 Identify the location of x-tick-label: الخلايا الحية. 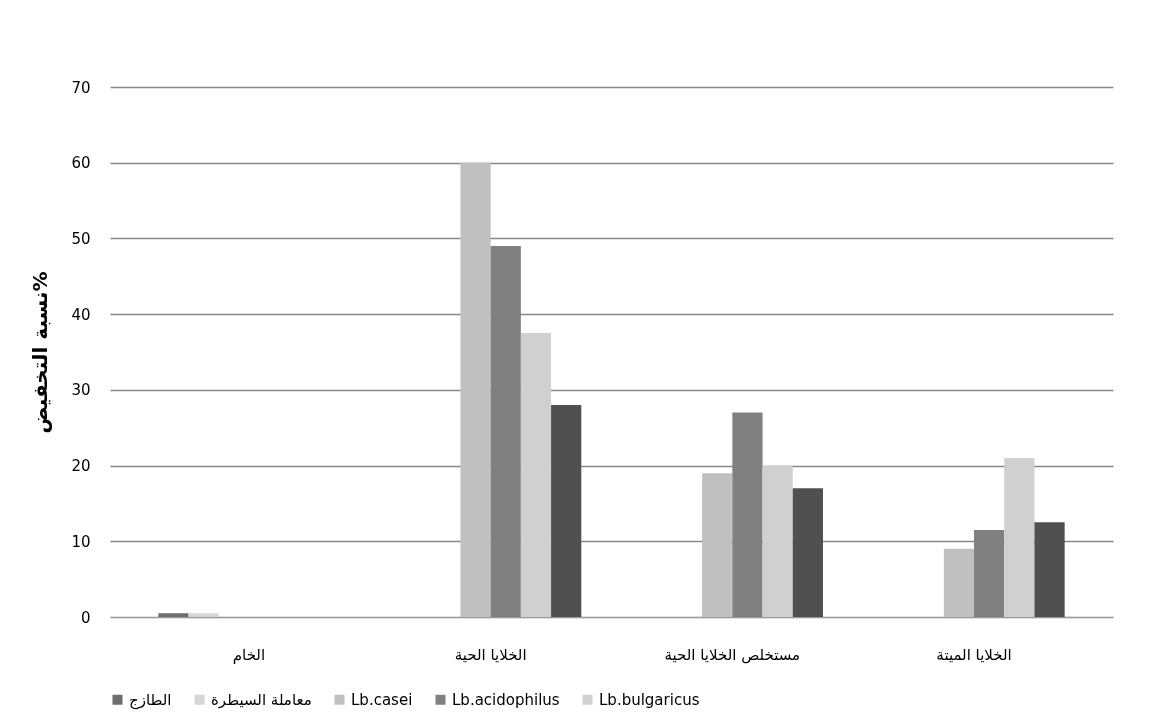
(490, 654).